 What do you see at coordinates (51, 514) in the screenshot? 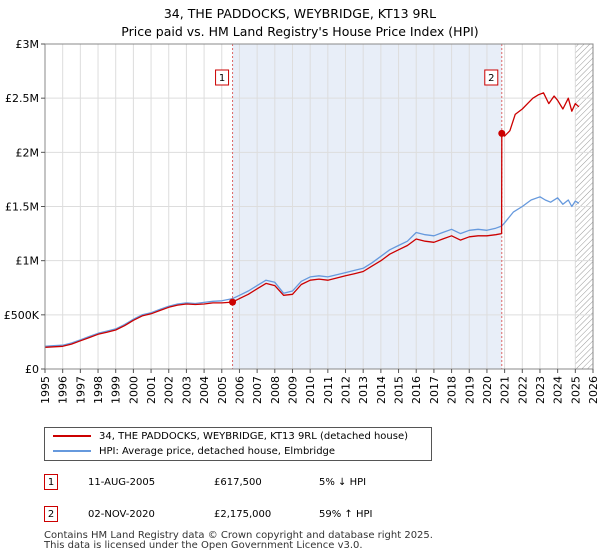
I see `sale-number-badge: 2` at bounding box center [51, 514].